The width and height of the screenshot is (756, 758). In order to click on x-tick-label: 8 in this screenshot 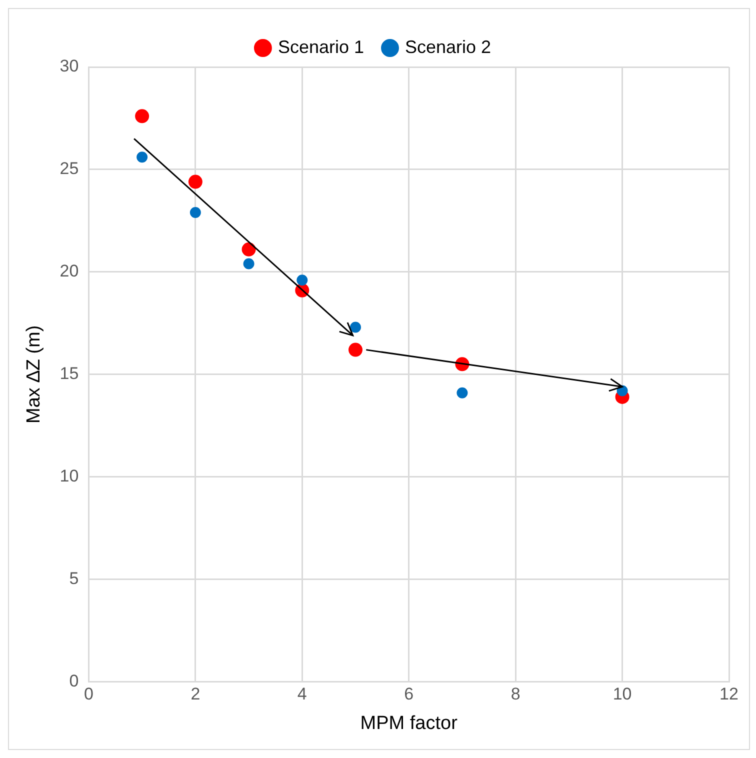, I will do `click(515, 694)`.